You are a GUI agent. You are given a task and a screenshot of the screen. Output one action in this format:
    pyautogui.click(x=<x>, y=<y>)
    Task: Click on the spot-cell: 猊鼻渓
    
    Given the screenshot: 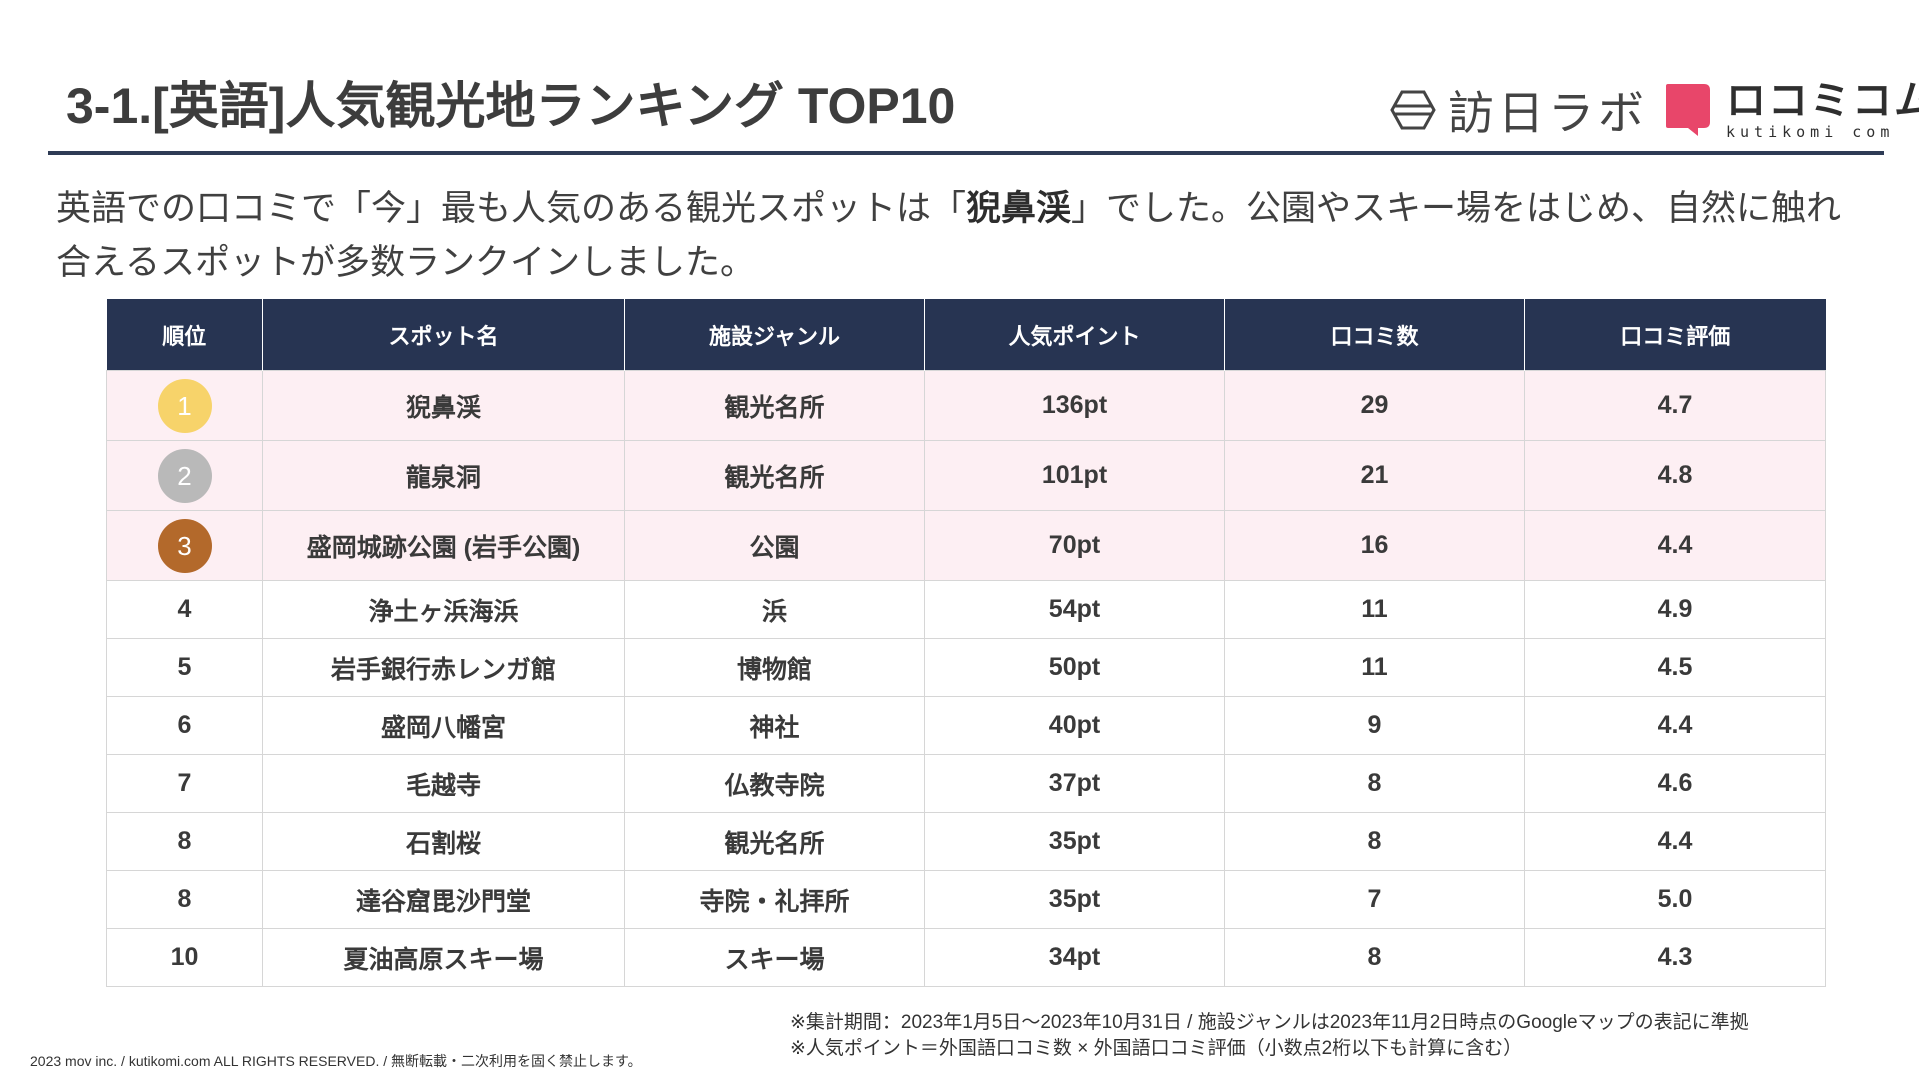 What is the action you would take?
    pyautogui.click(x=443, y=405)
    